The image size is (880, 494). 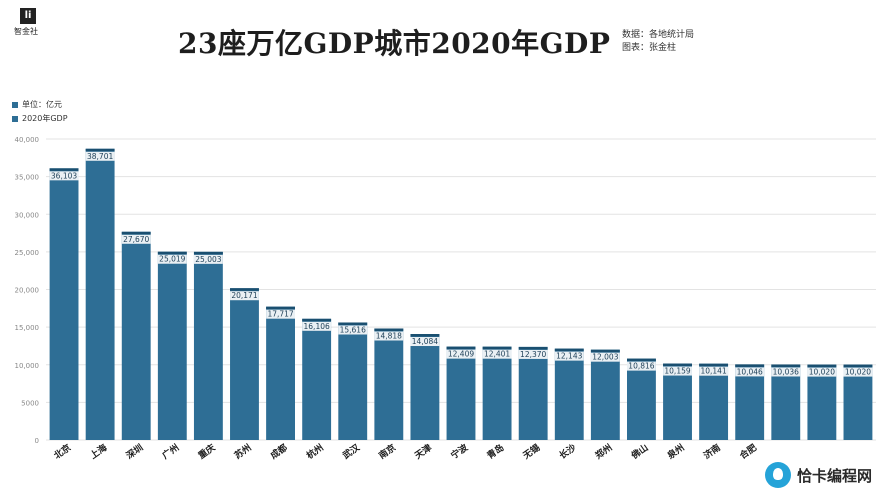 I want to click on data-label: 16,106, so click(x=317, y=326).